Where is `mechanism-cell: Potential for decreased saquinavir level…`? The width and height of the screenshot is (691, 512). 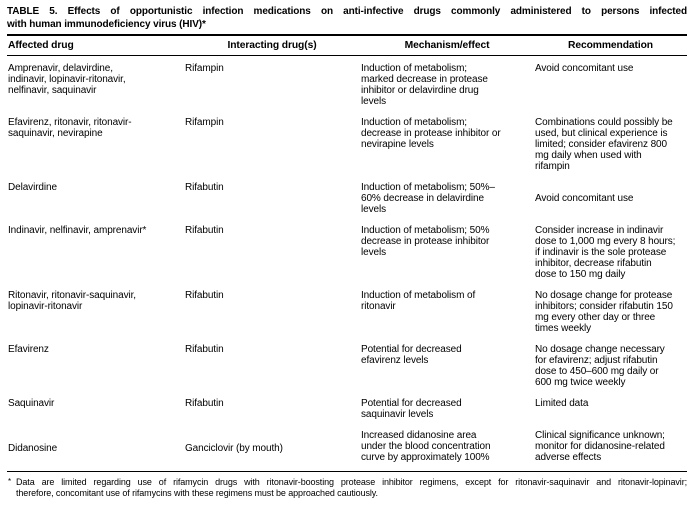
mechanism-cell: Potential for decreased saquinavir level… is located at coordinates (411, 409).